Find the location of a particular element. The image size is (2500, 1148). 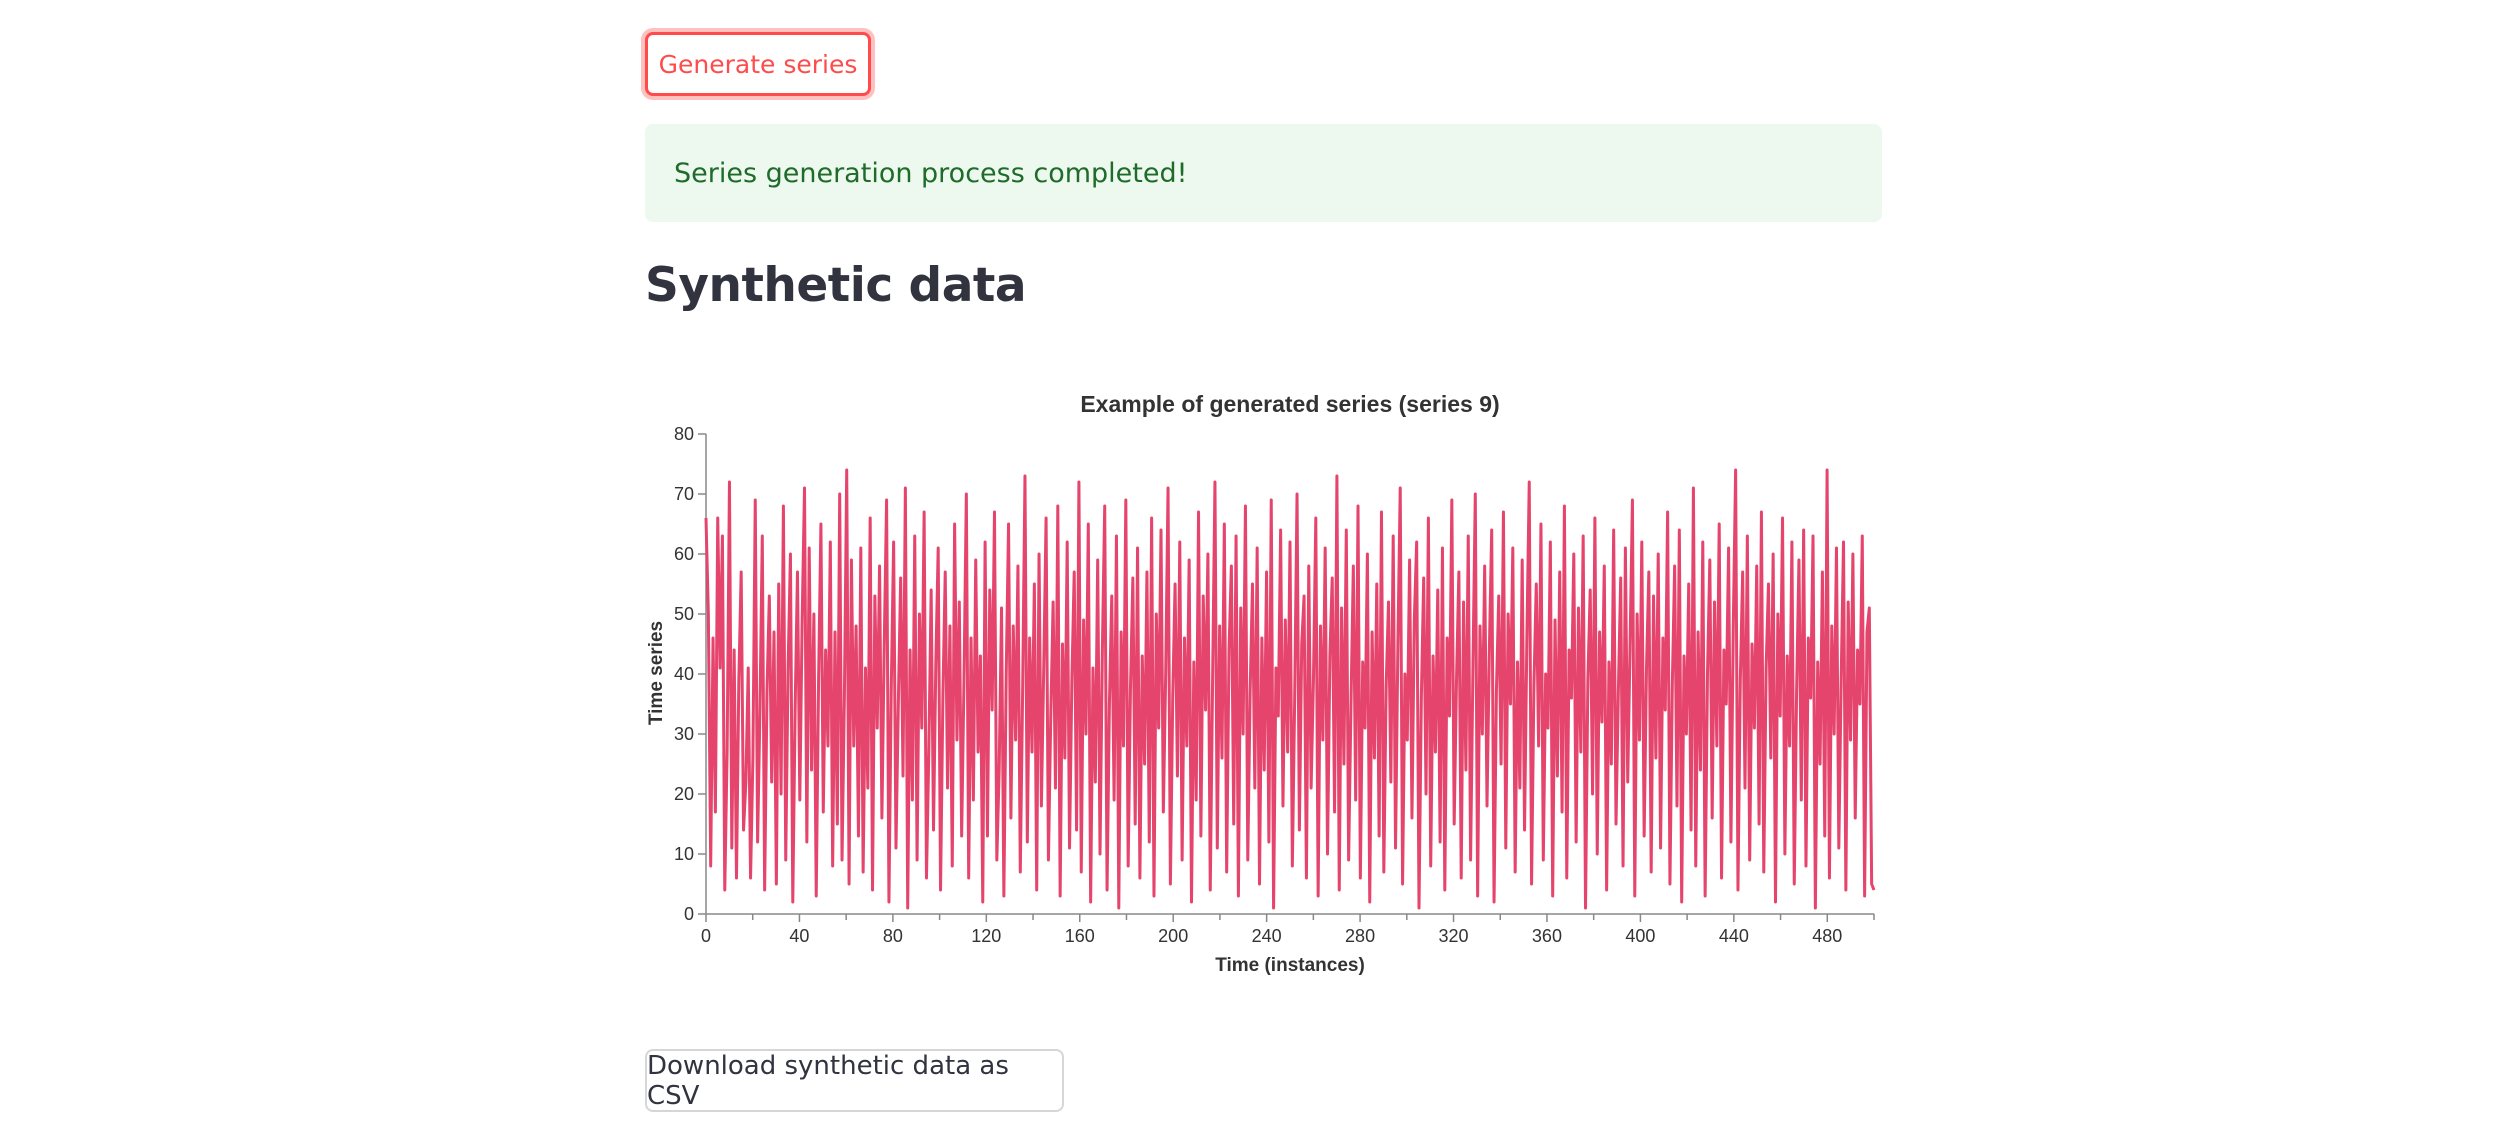

success-message: Series generation process completed! is located at coordinates (931, 173).